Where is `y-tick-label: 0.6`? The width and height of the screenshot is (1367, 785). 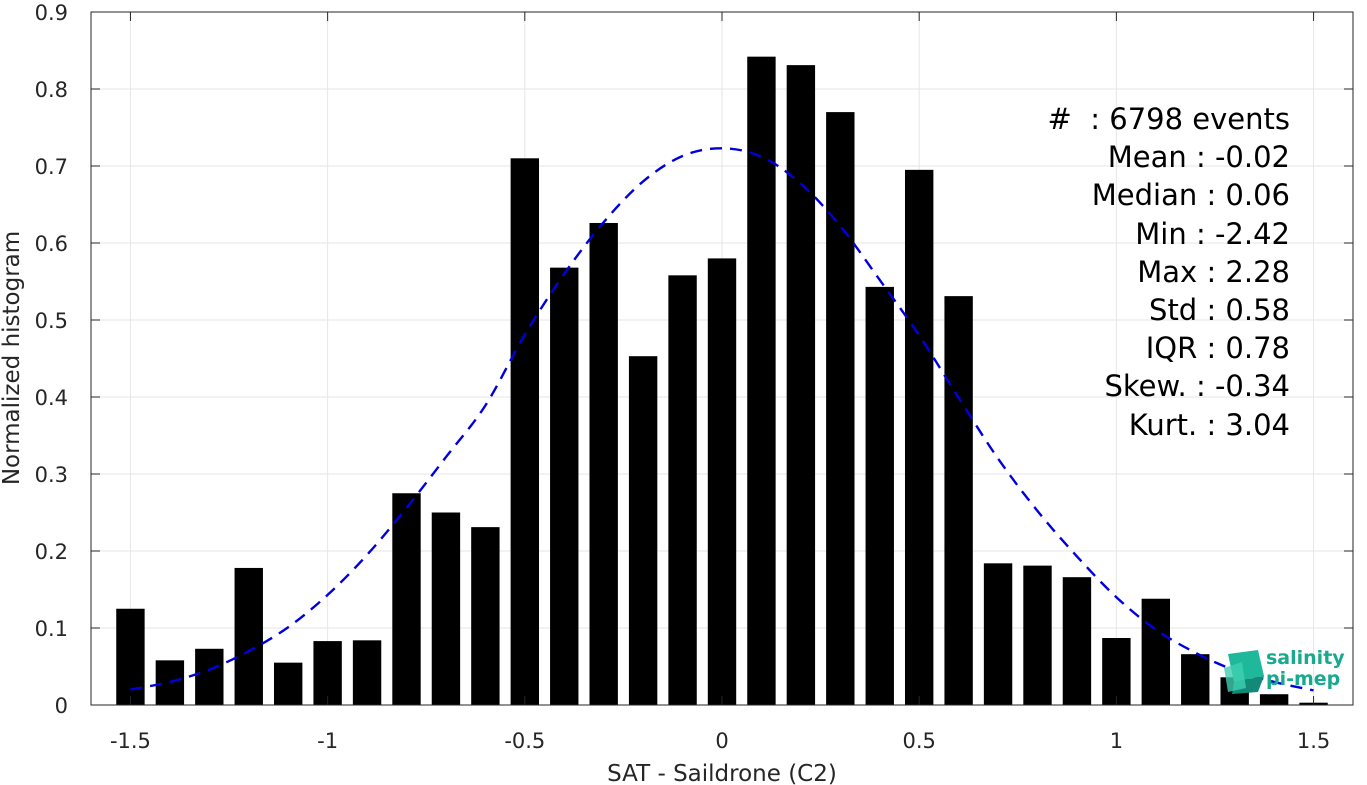
y-tick-label: 0.6 is located at coordinates (51, 244).